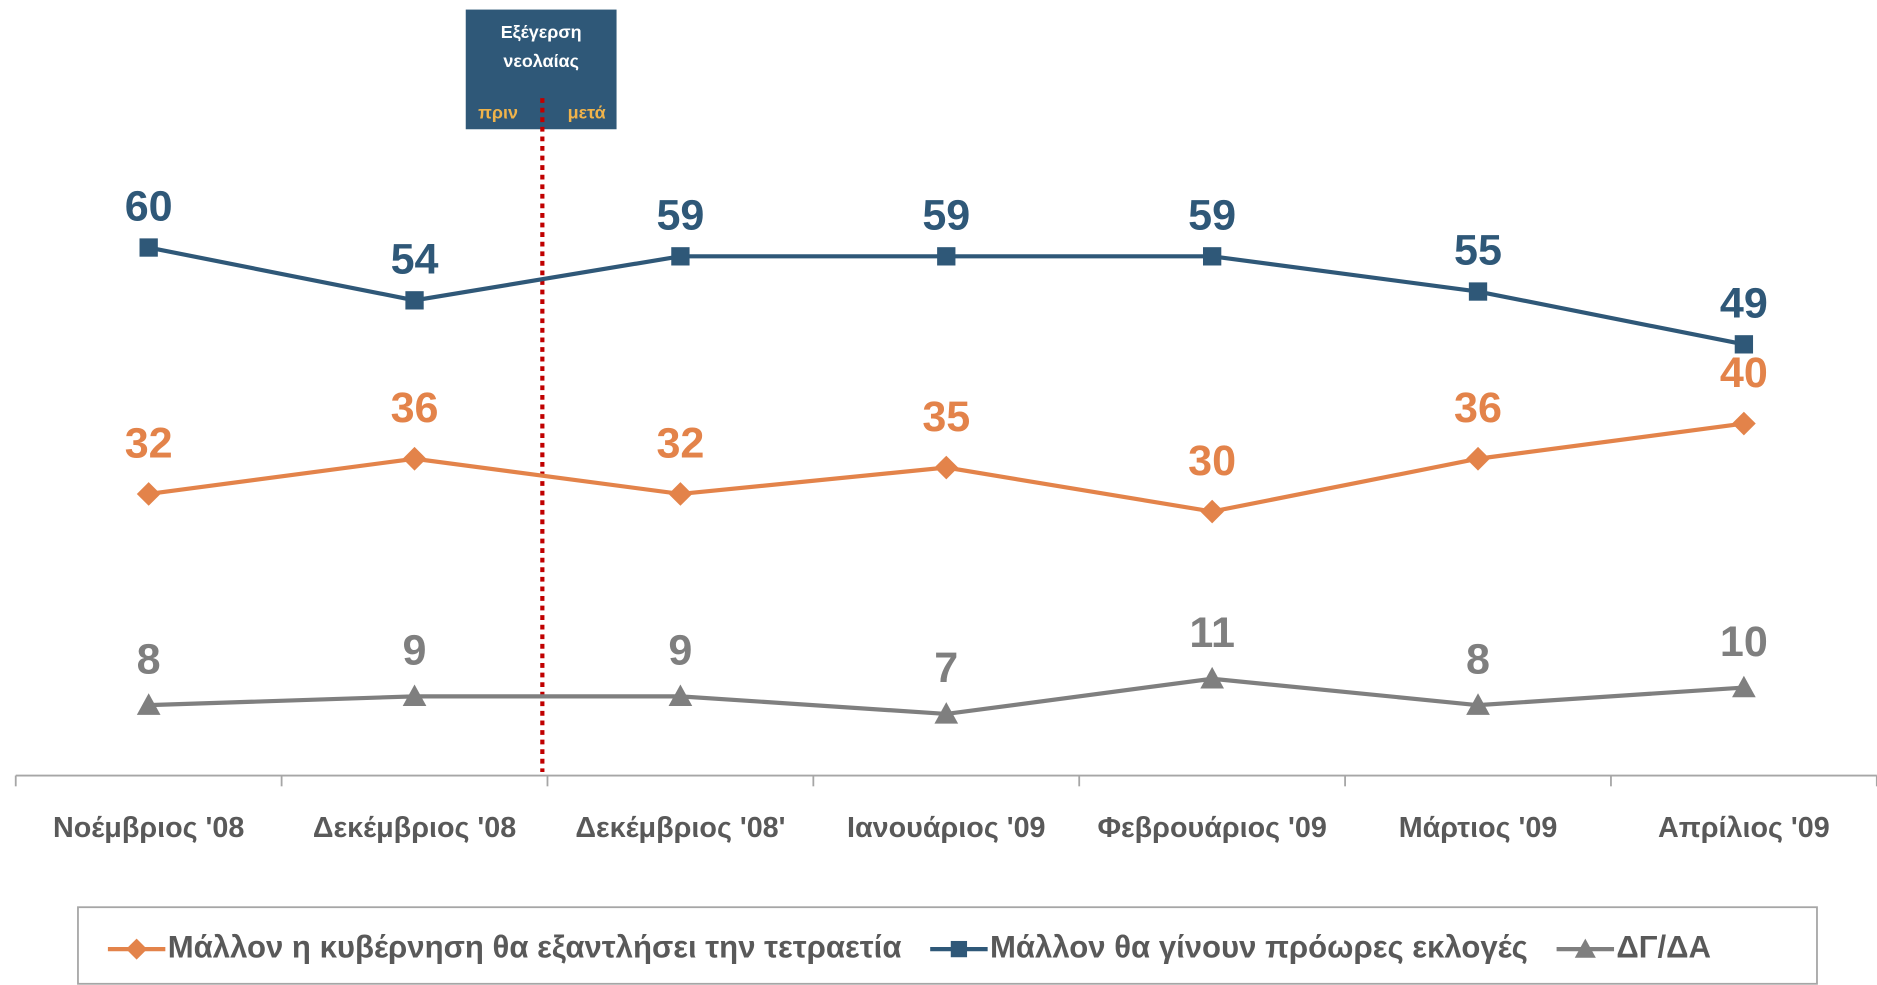 The image size is (1877, 985). What do you see at coordinates (587, 112) in the screenshot?
I see `annotation-after: μετά` at bounding box center [587, 112].